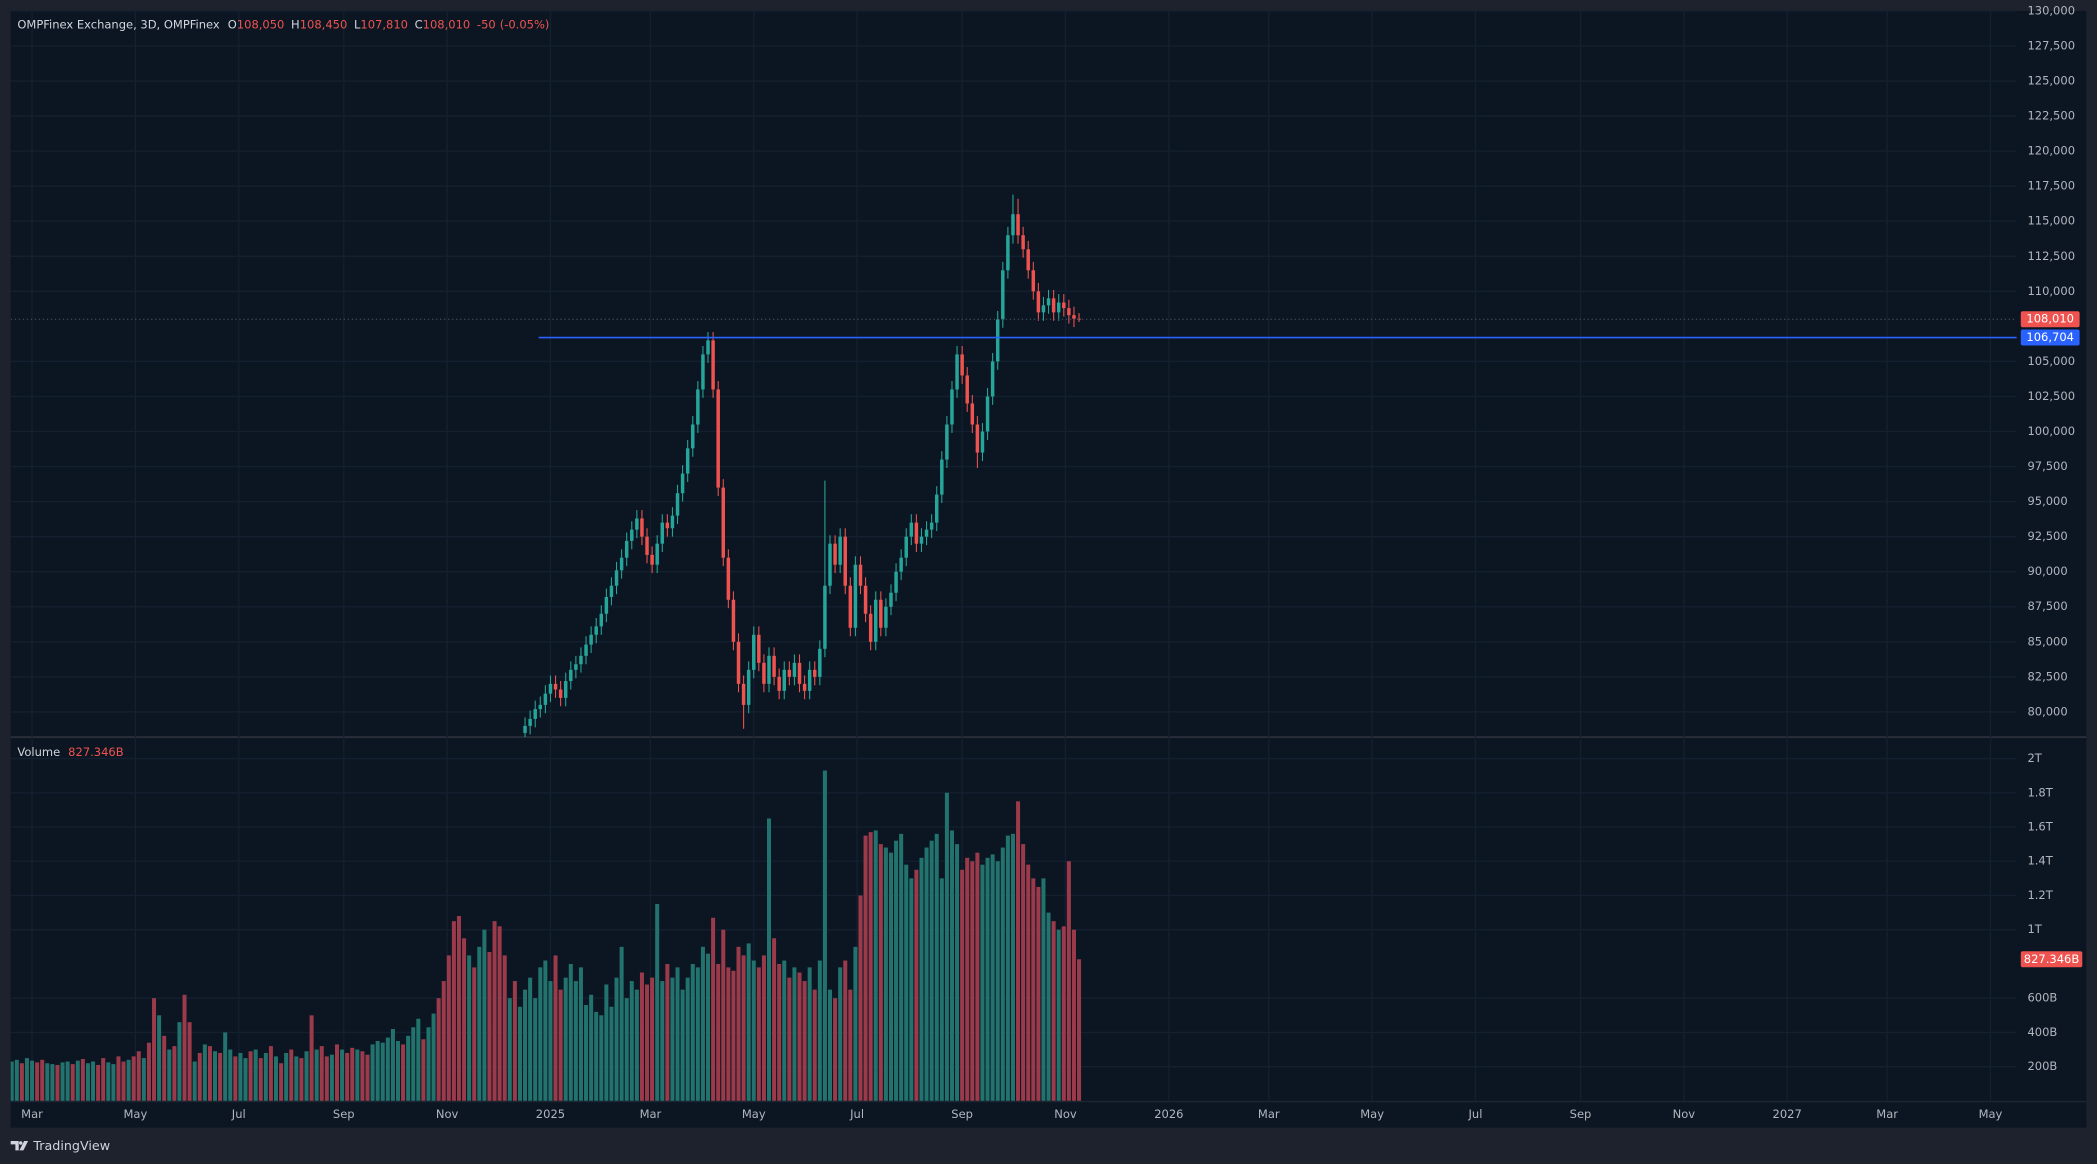  I want to click on y-tick-label: 92,500, so click(2047, 536).